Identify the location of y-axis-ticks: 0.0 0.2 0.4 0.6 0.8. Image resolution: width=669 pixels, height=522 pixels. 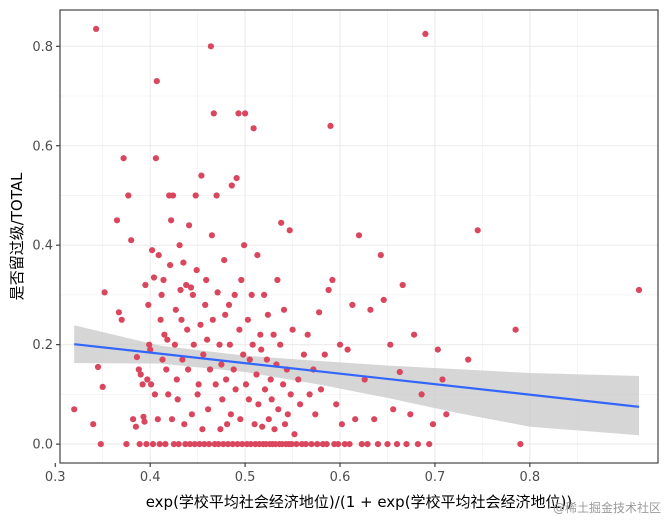
(46, 246).